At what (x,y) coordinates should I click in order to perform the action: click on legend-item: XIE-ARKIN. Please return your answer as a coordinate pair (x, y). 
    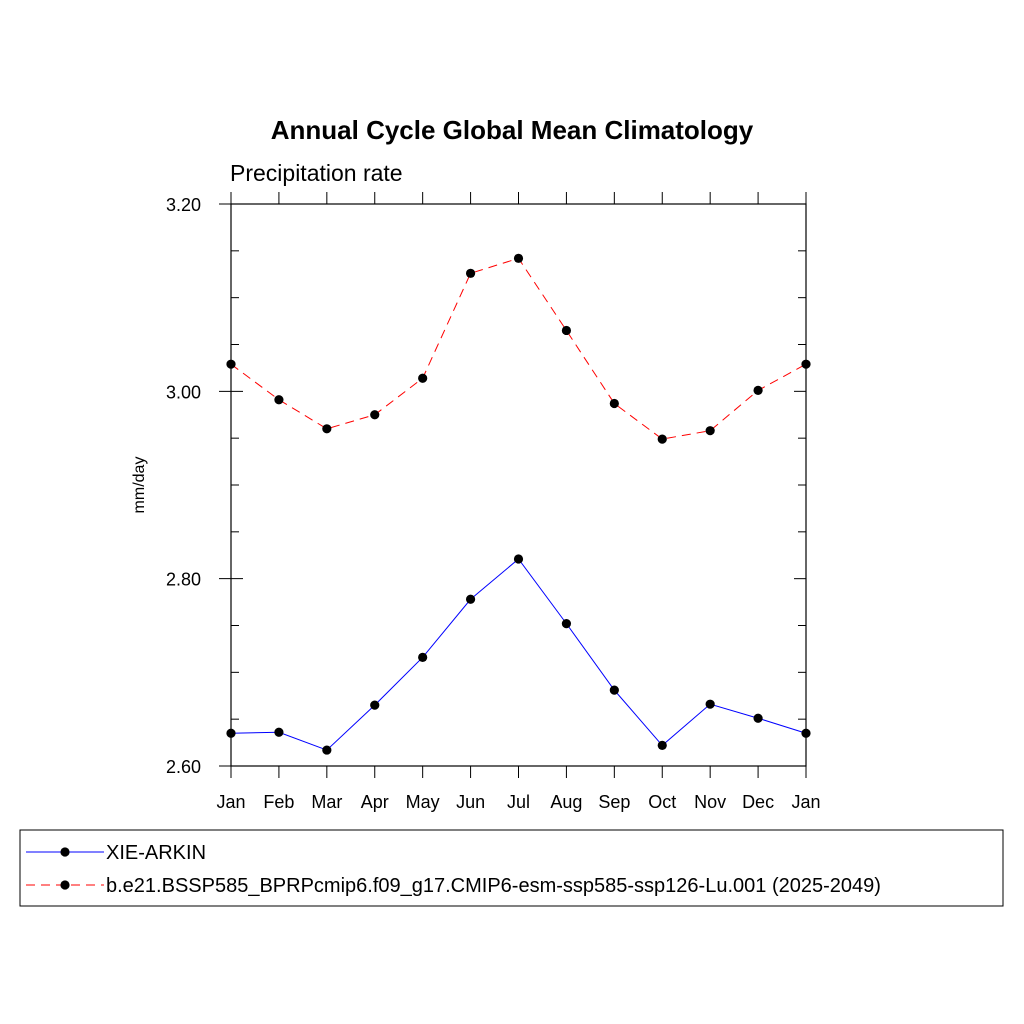
    Looking at the image, I should click on (116, 853).